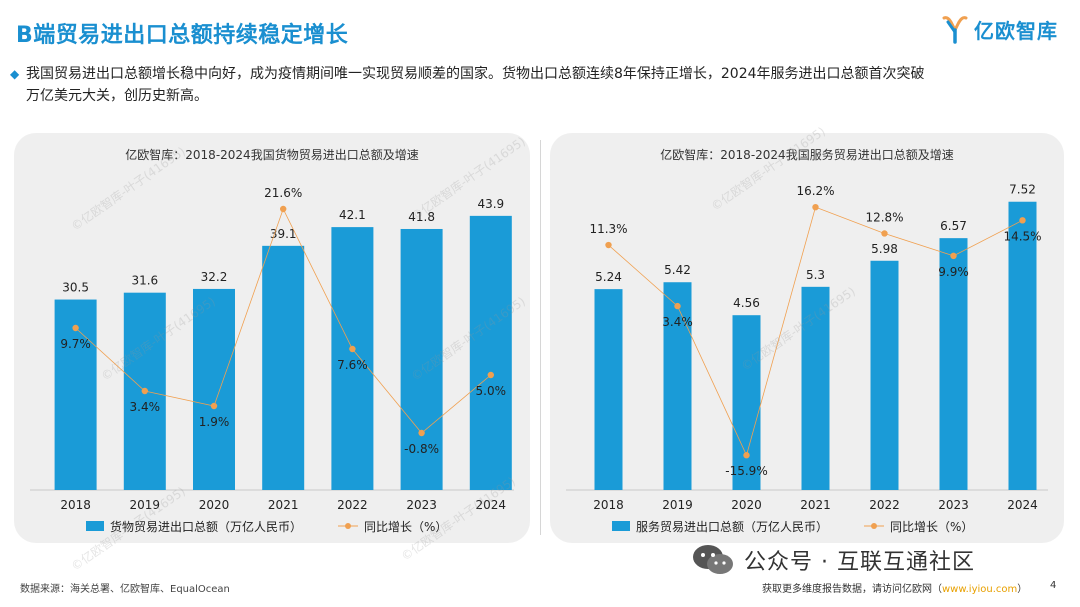  I want to click on more-info-prefix: 获取更多维度报告数据，请访问亿欧网（, so click(852, 589).